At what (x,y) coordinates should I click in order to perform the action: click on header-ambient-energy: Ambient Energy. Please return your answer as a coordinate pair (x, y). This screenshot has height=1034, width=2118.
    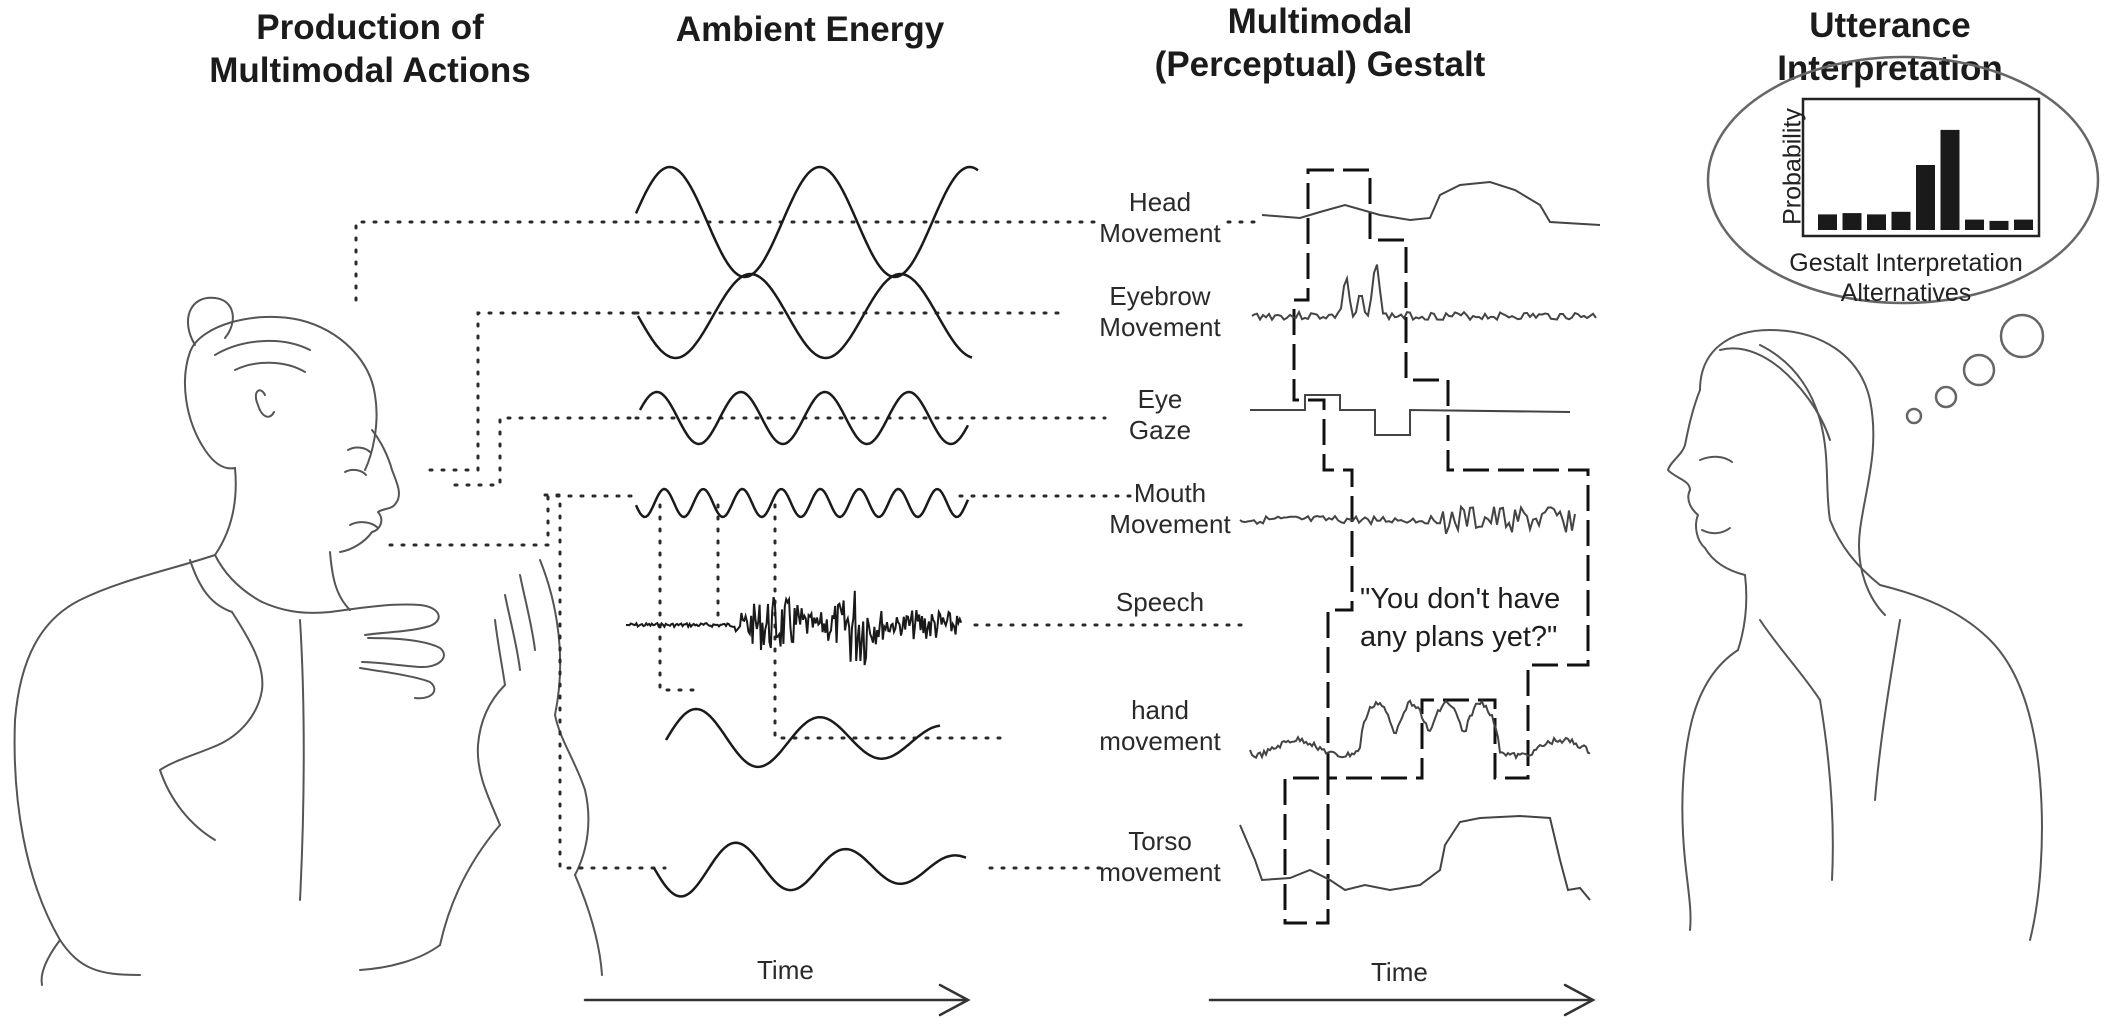
    Looking at the image, I should click on (810, 29).